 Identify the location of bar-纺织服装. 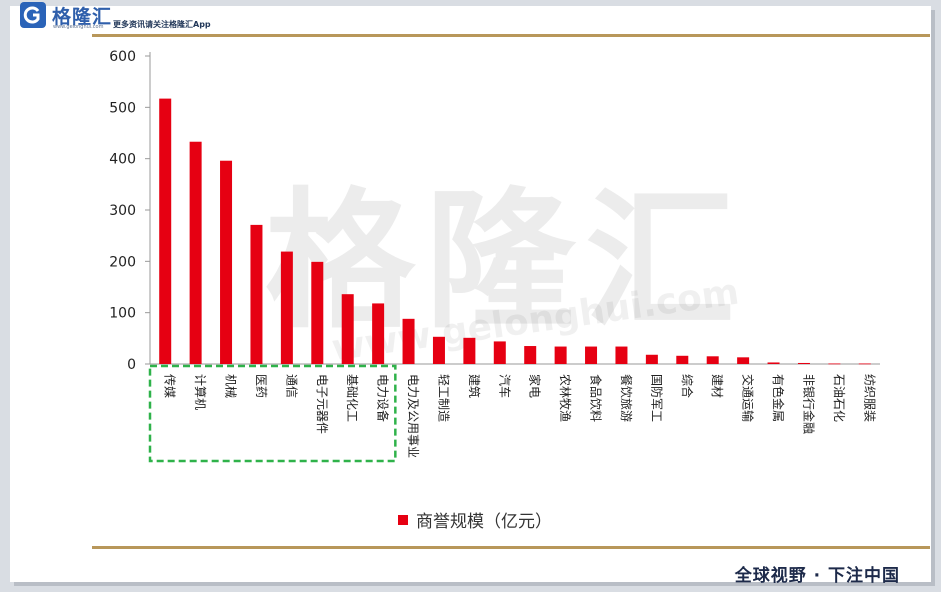
(864, 364).